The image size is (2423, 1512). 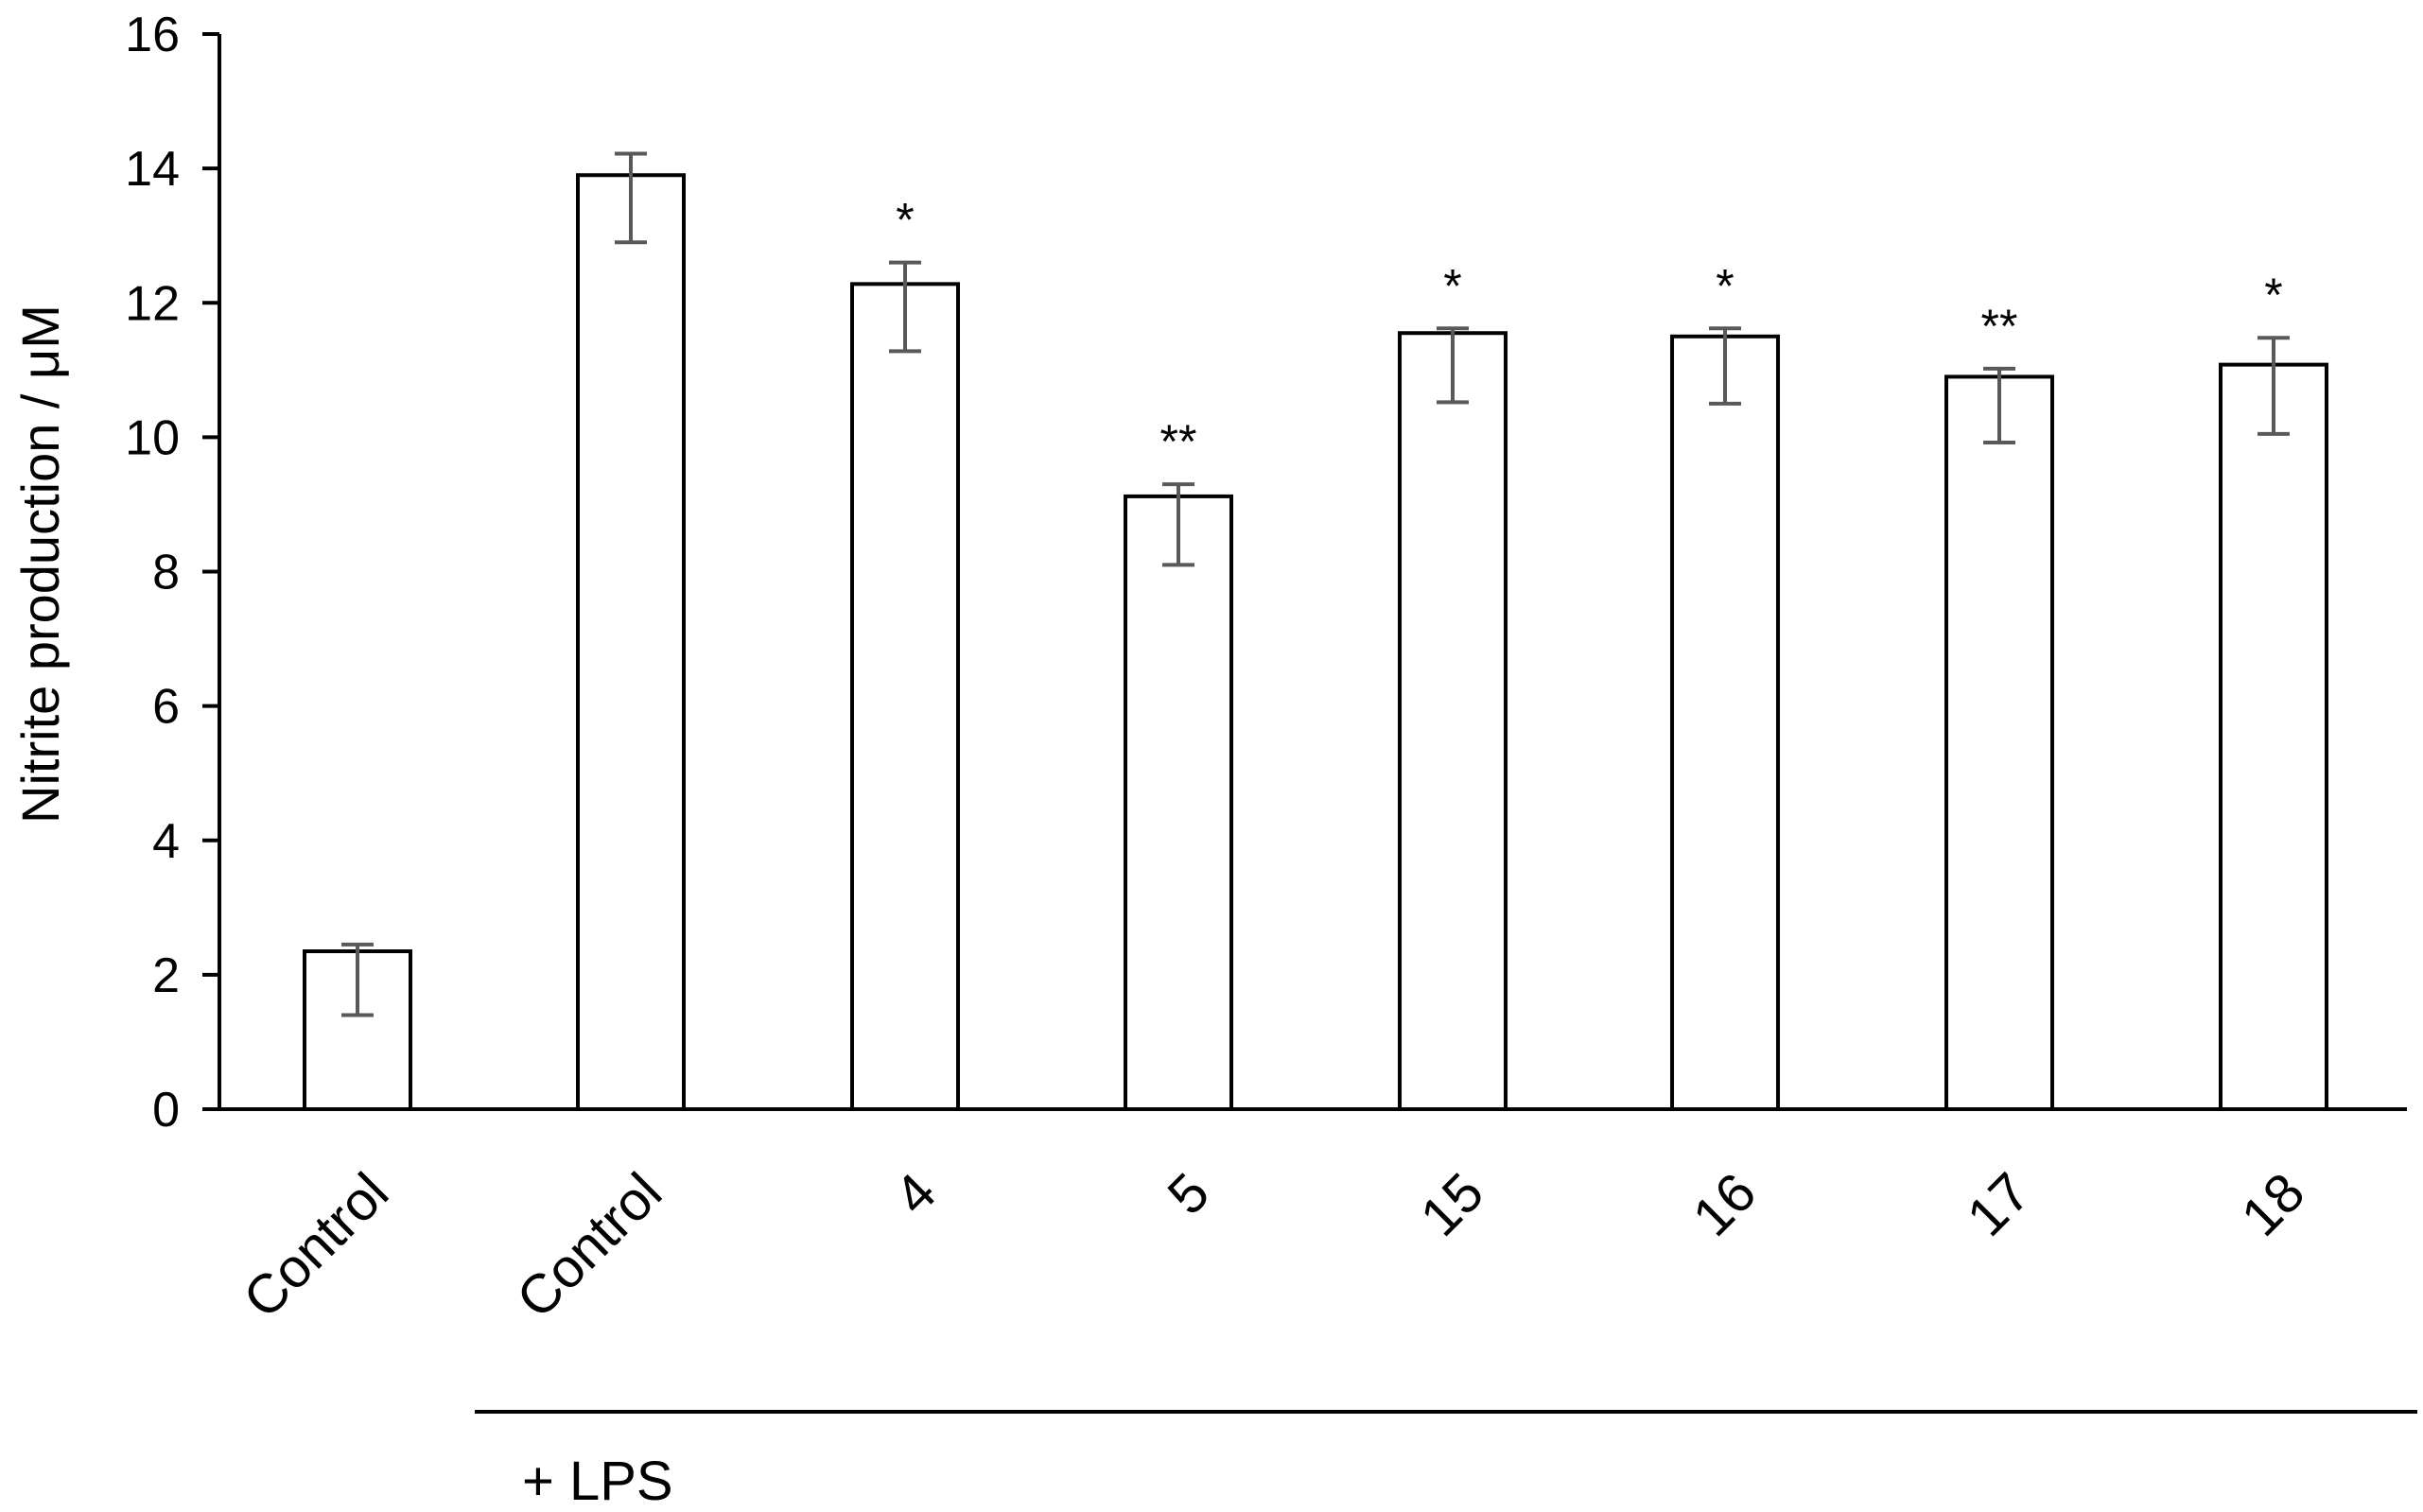 What do you see at coordinates (1188, 1193) in the screenshot?
I see `x-category-label: 5` at bounding box center [1188, 1193].